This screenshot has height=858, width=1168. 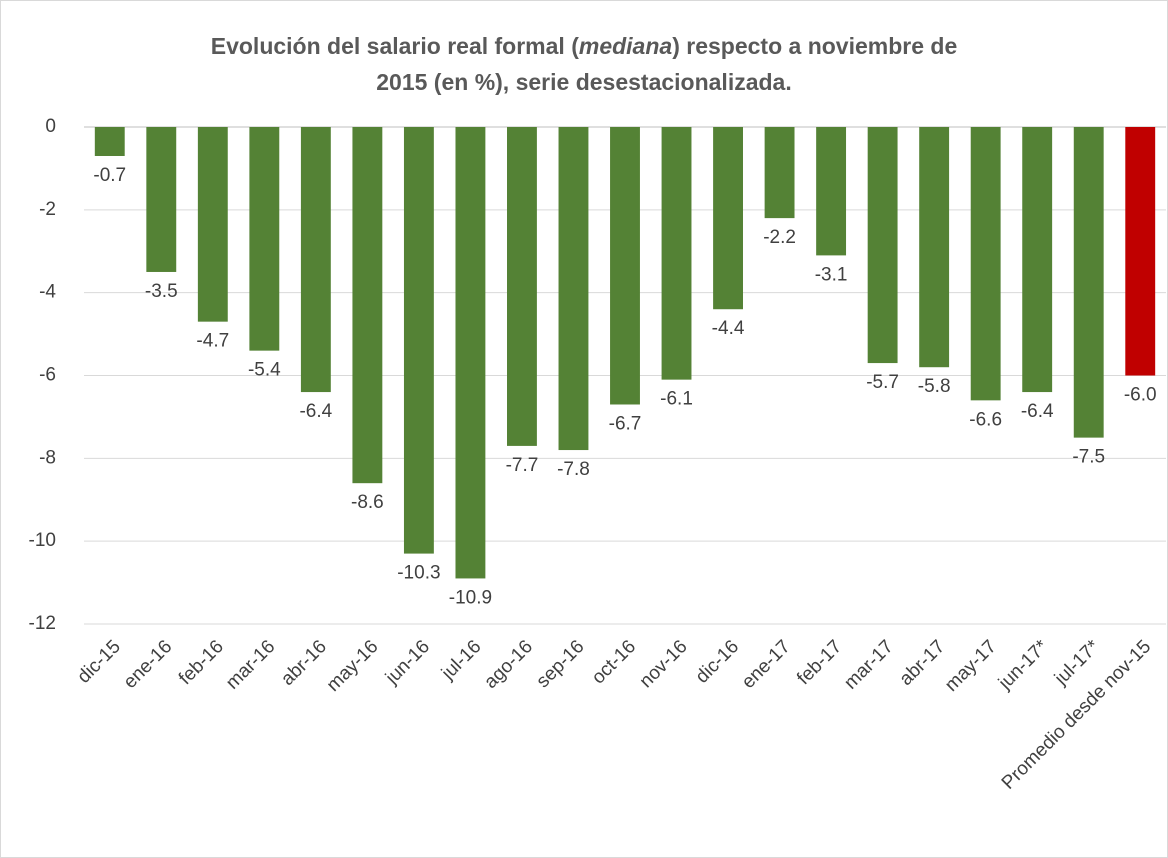 I want to click on data-label: -6.7, so click(x=625, y=424).